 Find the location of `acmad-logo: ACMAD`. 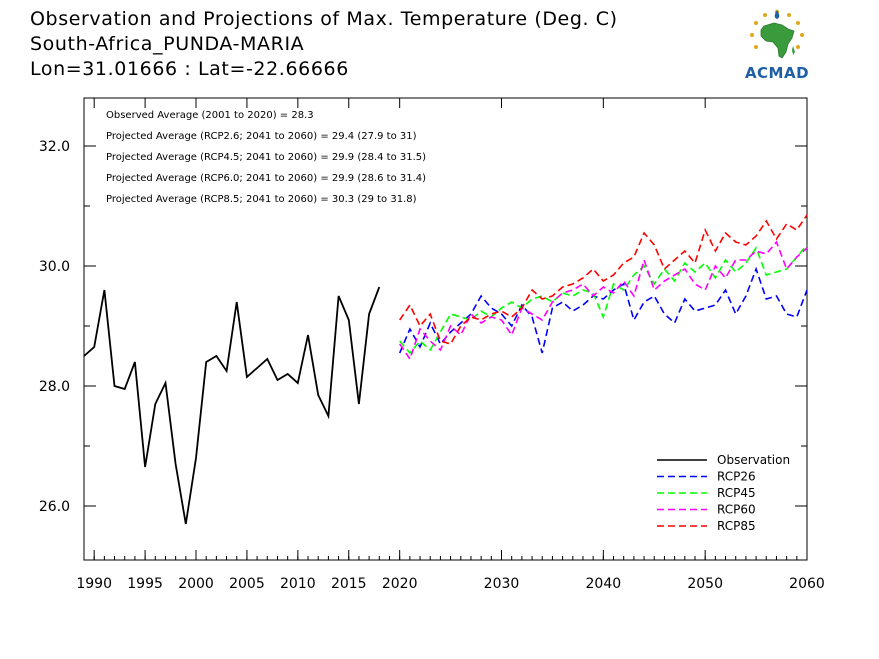

acmad-logo: ACMAD is located at coordinates (777, 46).